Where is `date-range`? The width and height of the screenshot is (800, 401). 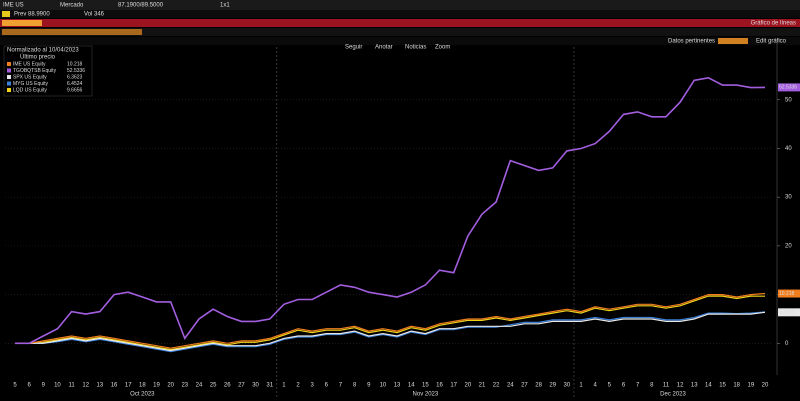 date-range is located at coordinates (72, 32).